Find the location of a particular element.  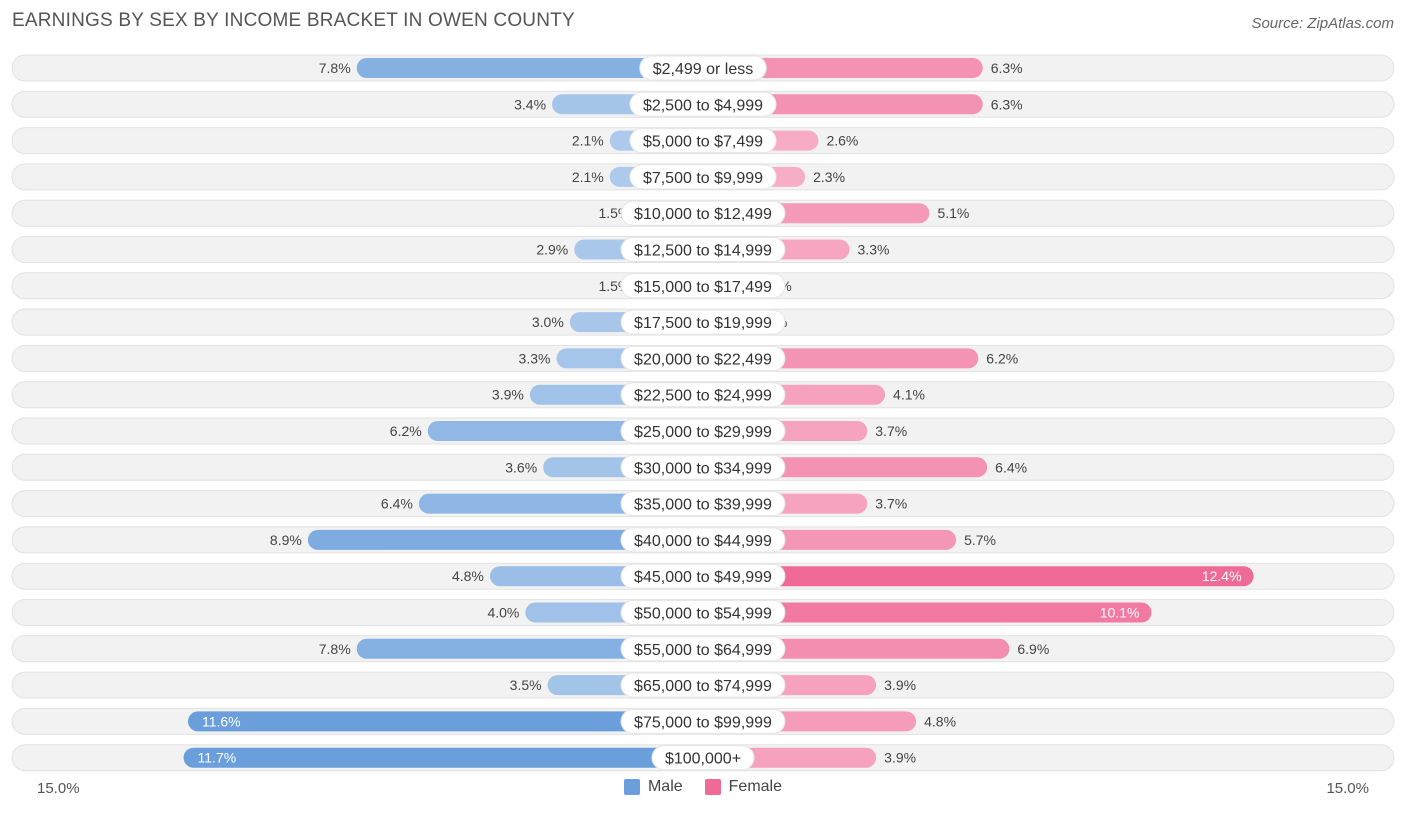

category-label: $40,000 to $44,999 is located at coordinates (703, 541).